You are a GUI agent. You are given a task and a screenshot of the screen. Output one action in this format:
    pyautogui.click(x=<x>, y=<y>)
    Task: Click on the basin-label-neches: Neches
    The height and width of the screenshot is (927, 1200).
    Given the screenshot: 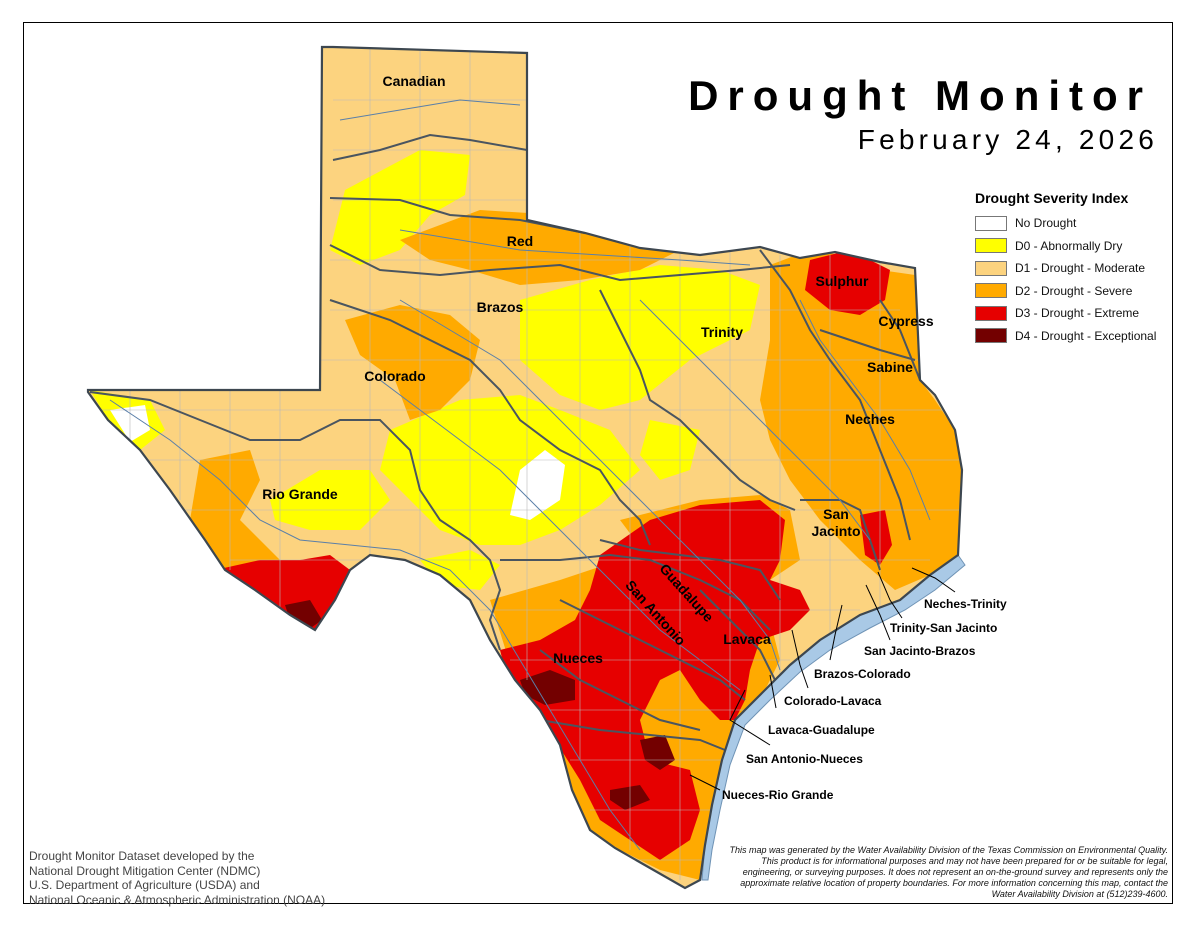 What is the action you would take?
    pyautogui.click(x=870, y=419)
    